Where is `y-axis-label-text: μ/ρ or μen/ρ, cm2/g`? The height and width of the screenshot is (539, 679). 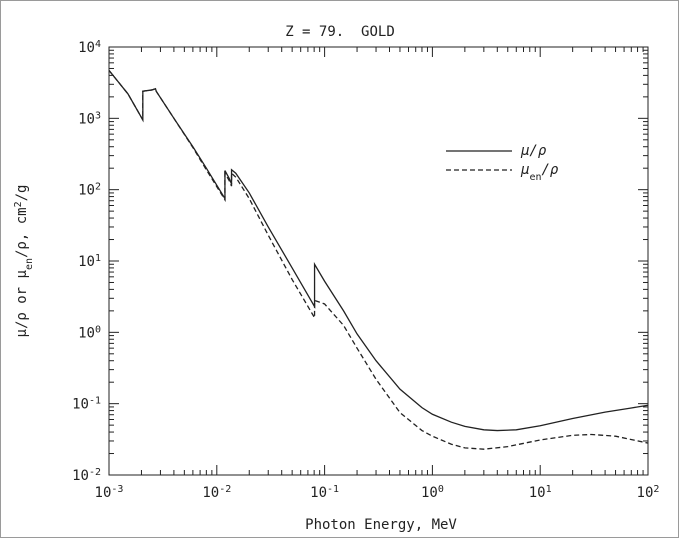
y-axis-label-text: μ/ρ or μen/ρ, cm2/g is located at coordinates (24, 261).